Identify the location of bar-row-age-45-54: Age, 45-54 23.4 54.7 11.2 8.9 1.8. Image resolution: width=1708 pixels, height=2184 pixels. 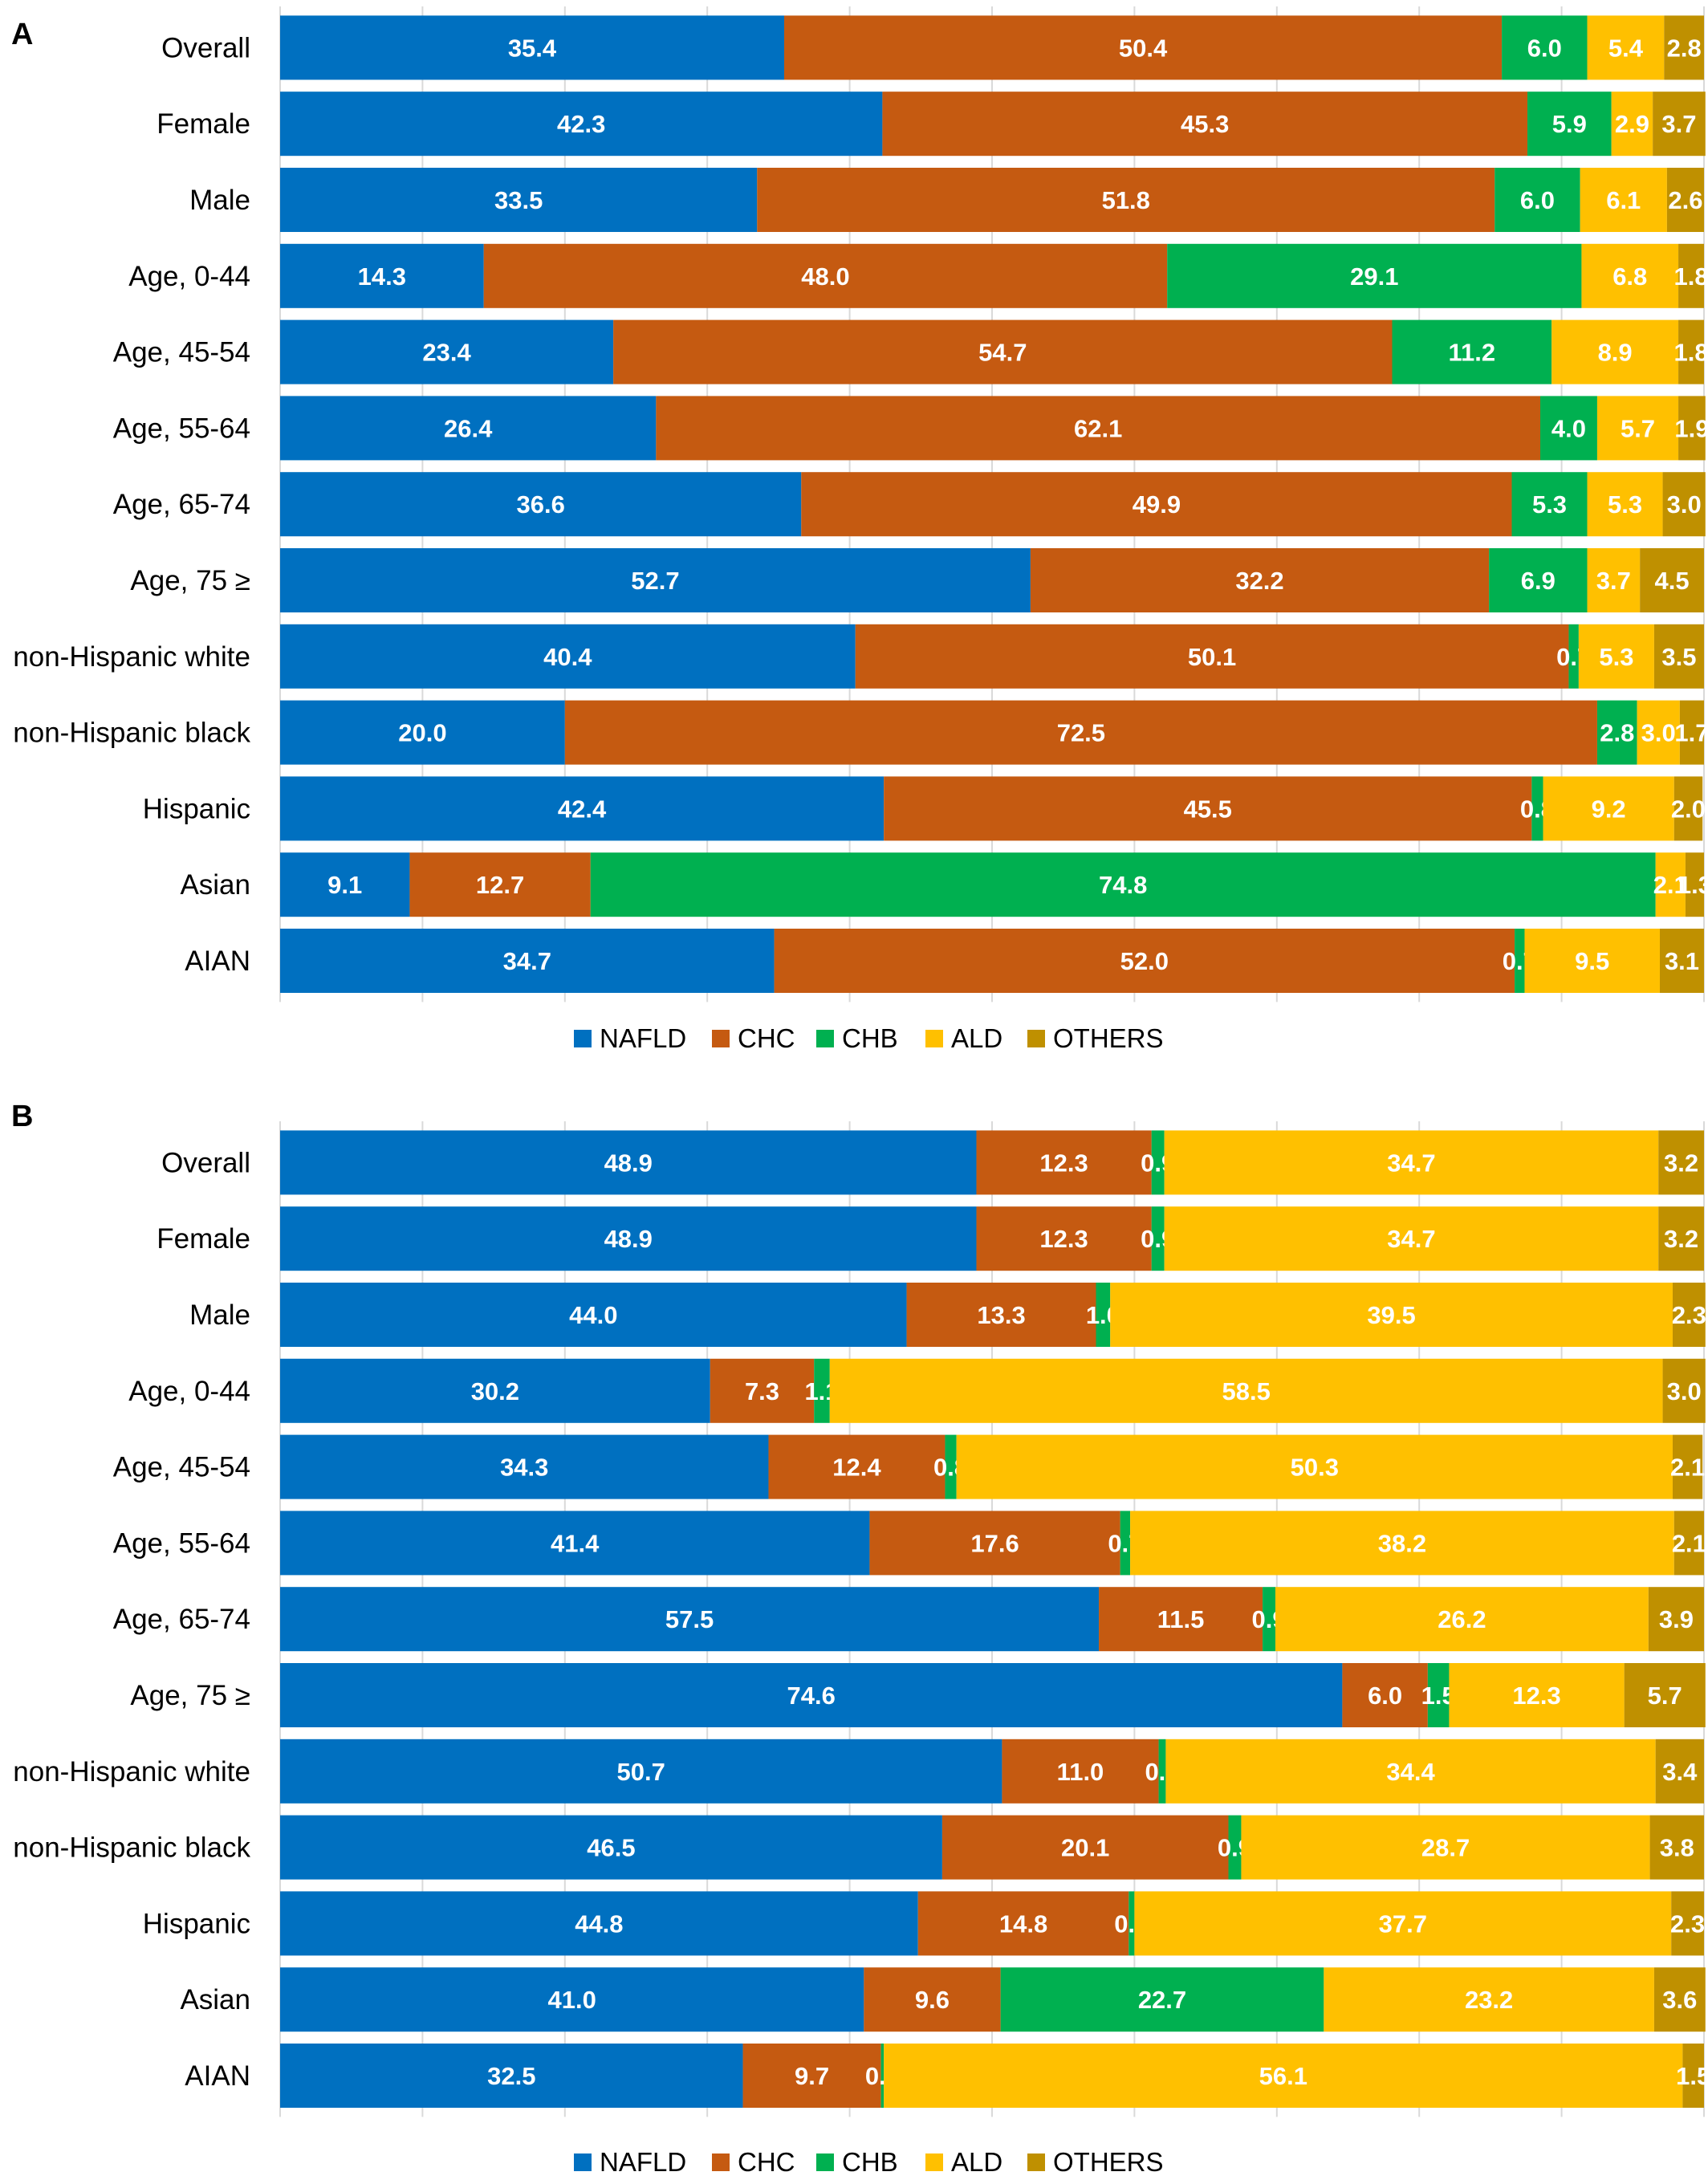
(911, 351).